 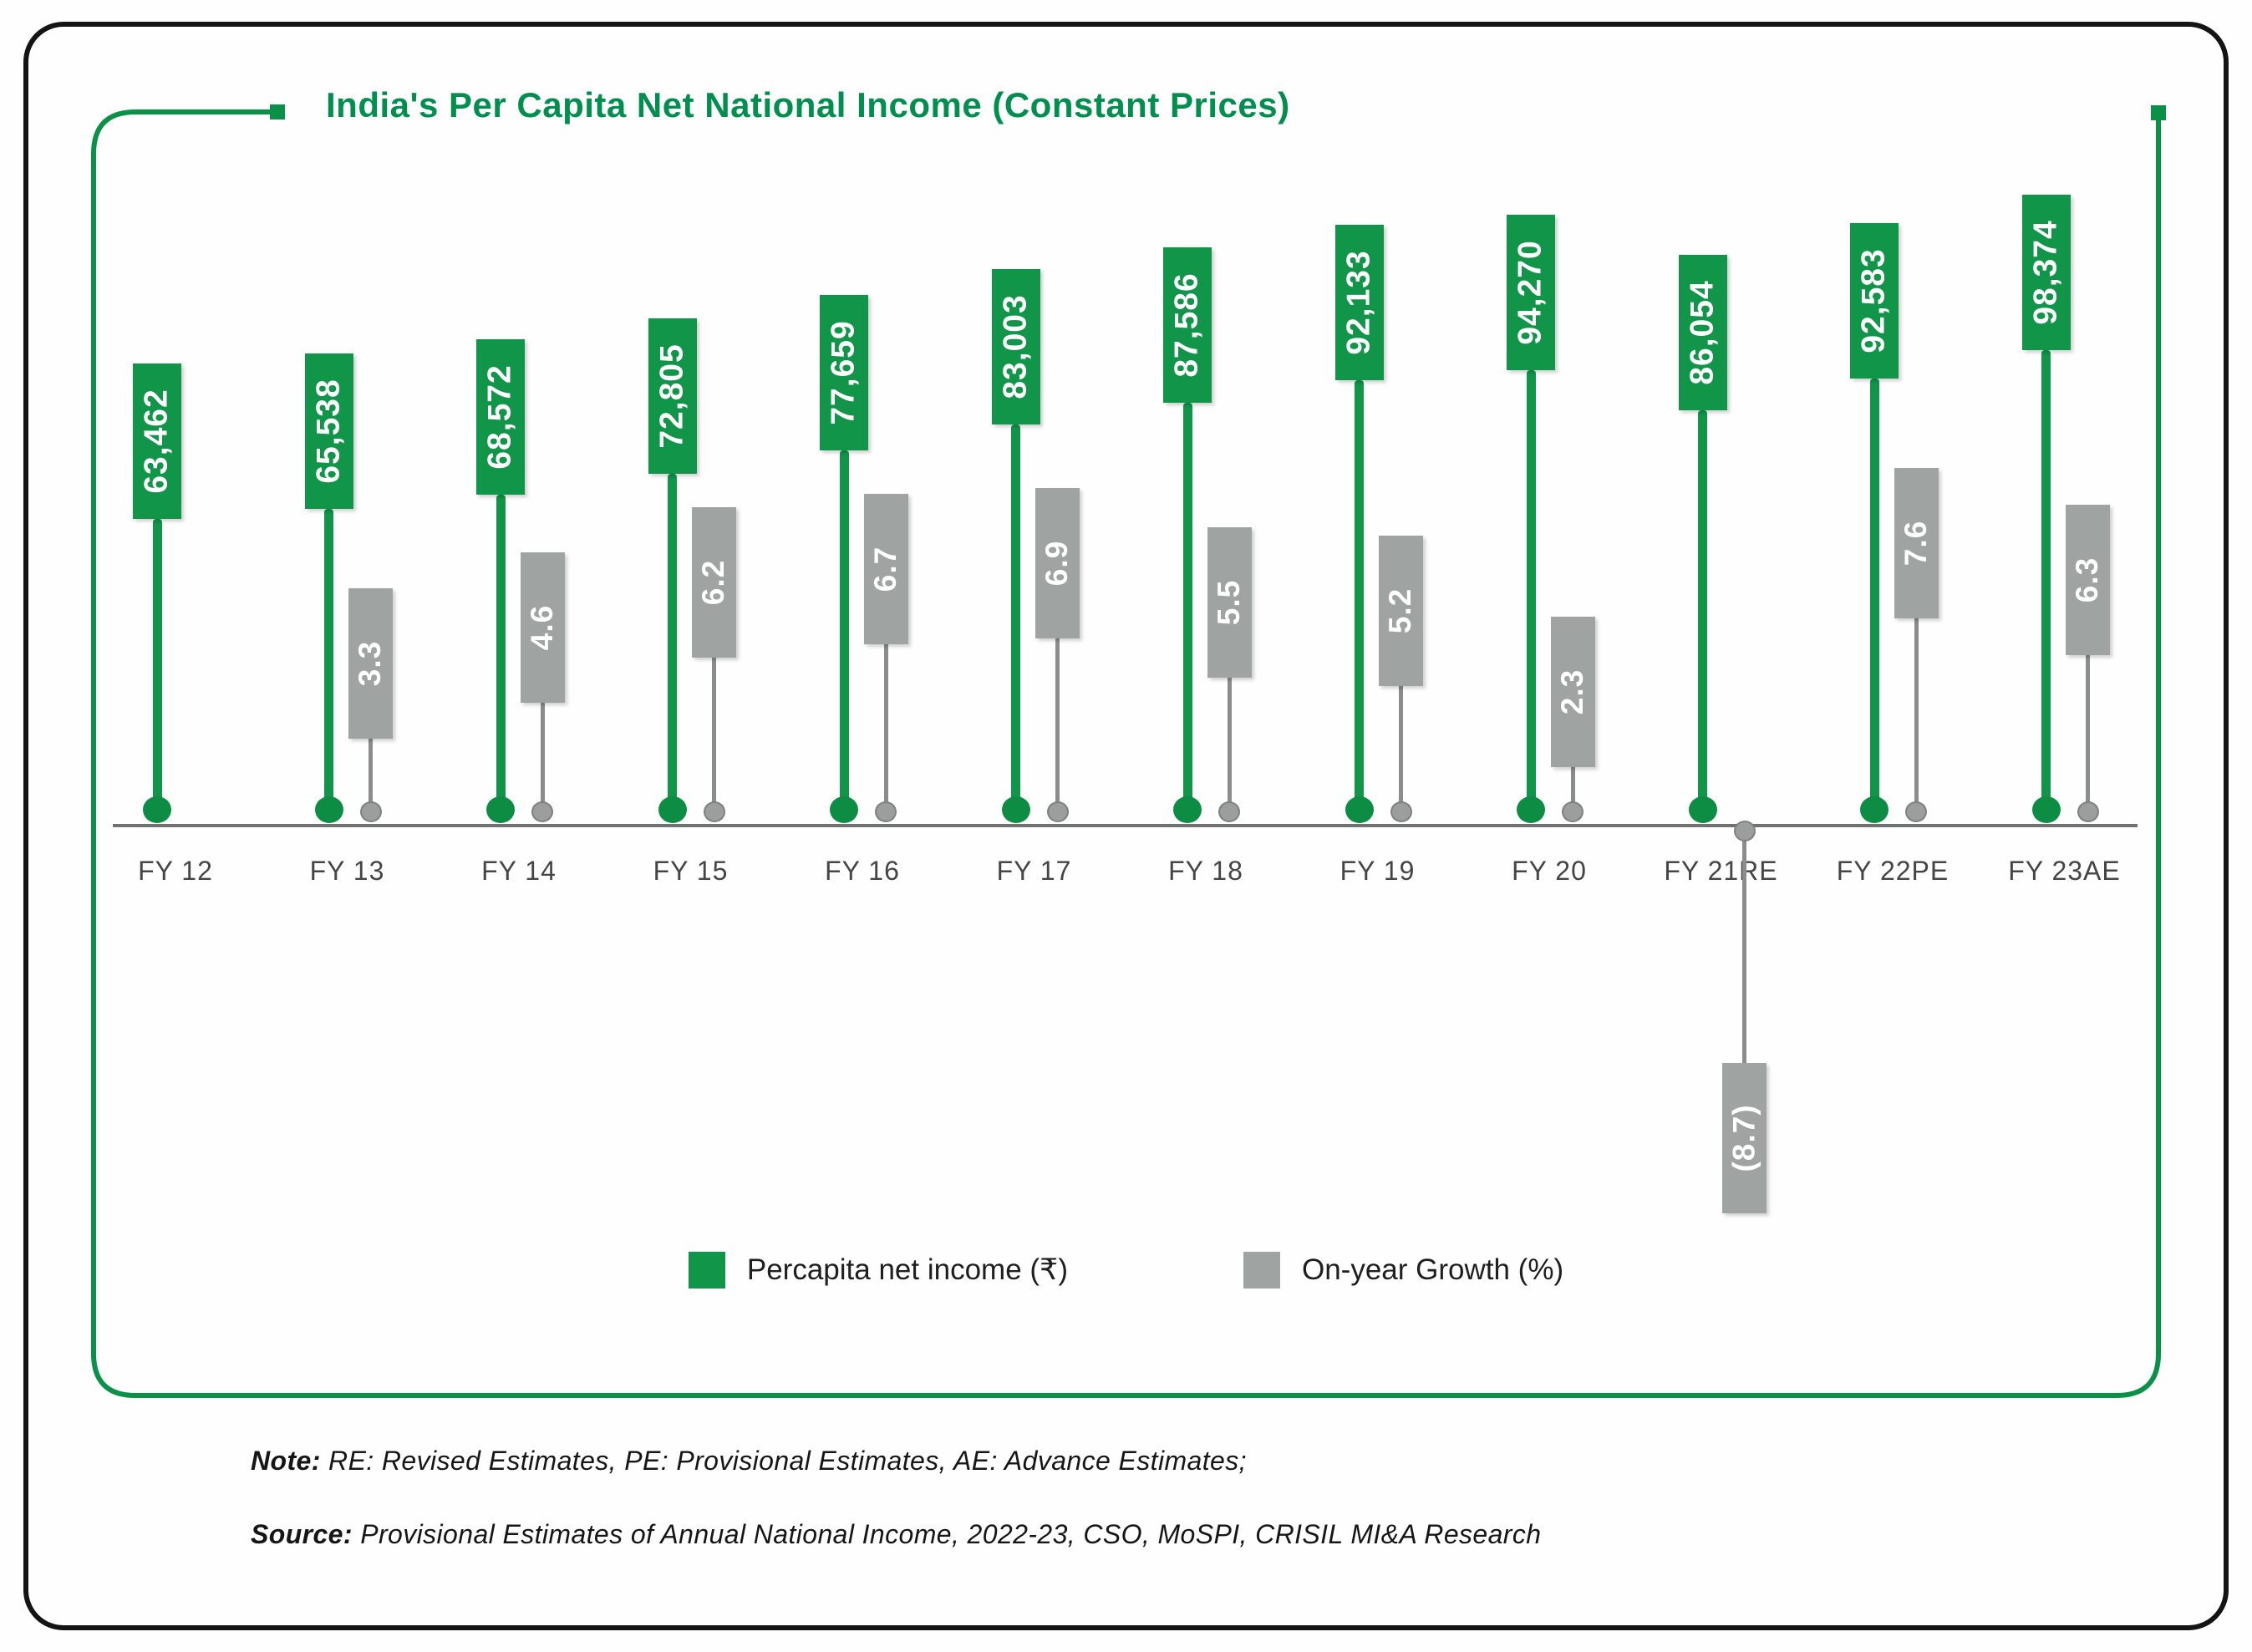 I want to click on income-value-label: 94,270, so click(x=1530, y=292).